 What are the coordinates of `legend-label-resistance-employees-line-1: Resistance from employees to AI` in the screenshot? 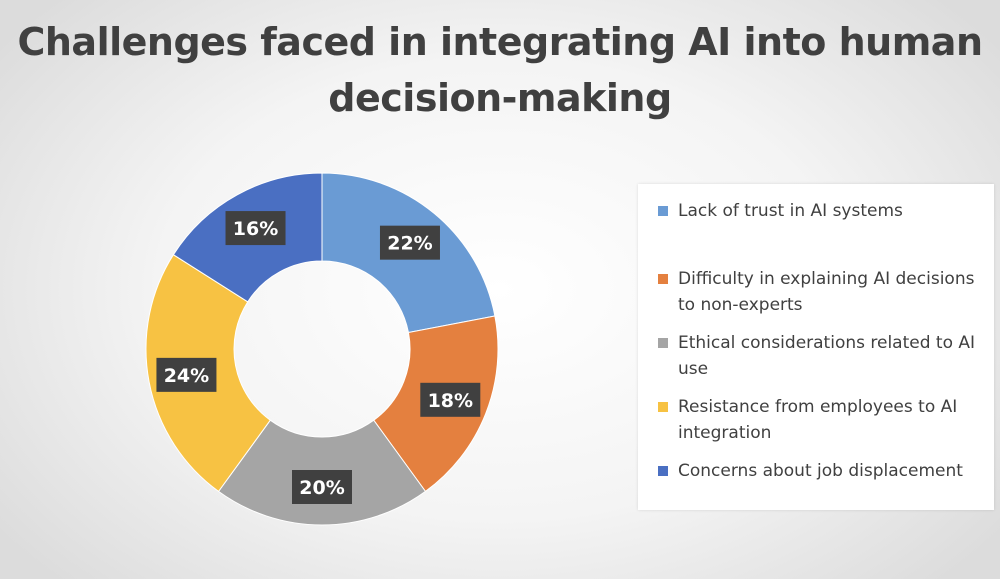 It's located at (818, 407).